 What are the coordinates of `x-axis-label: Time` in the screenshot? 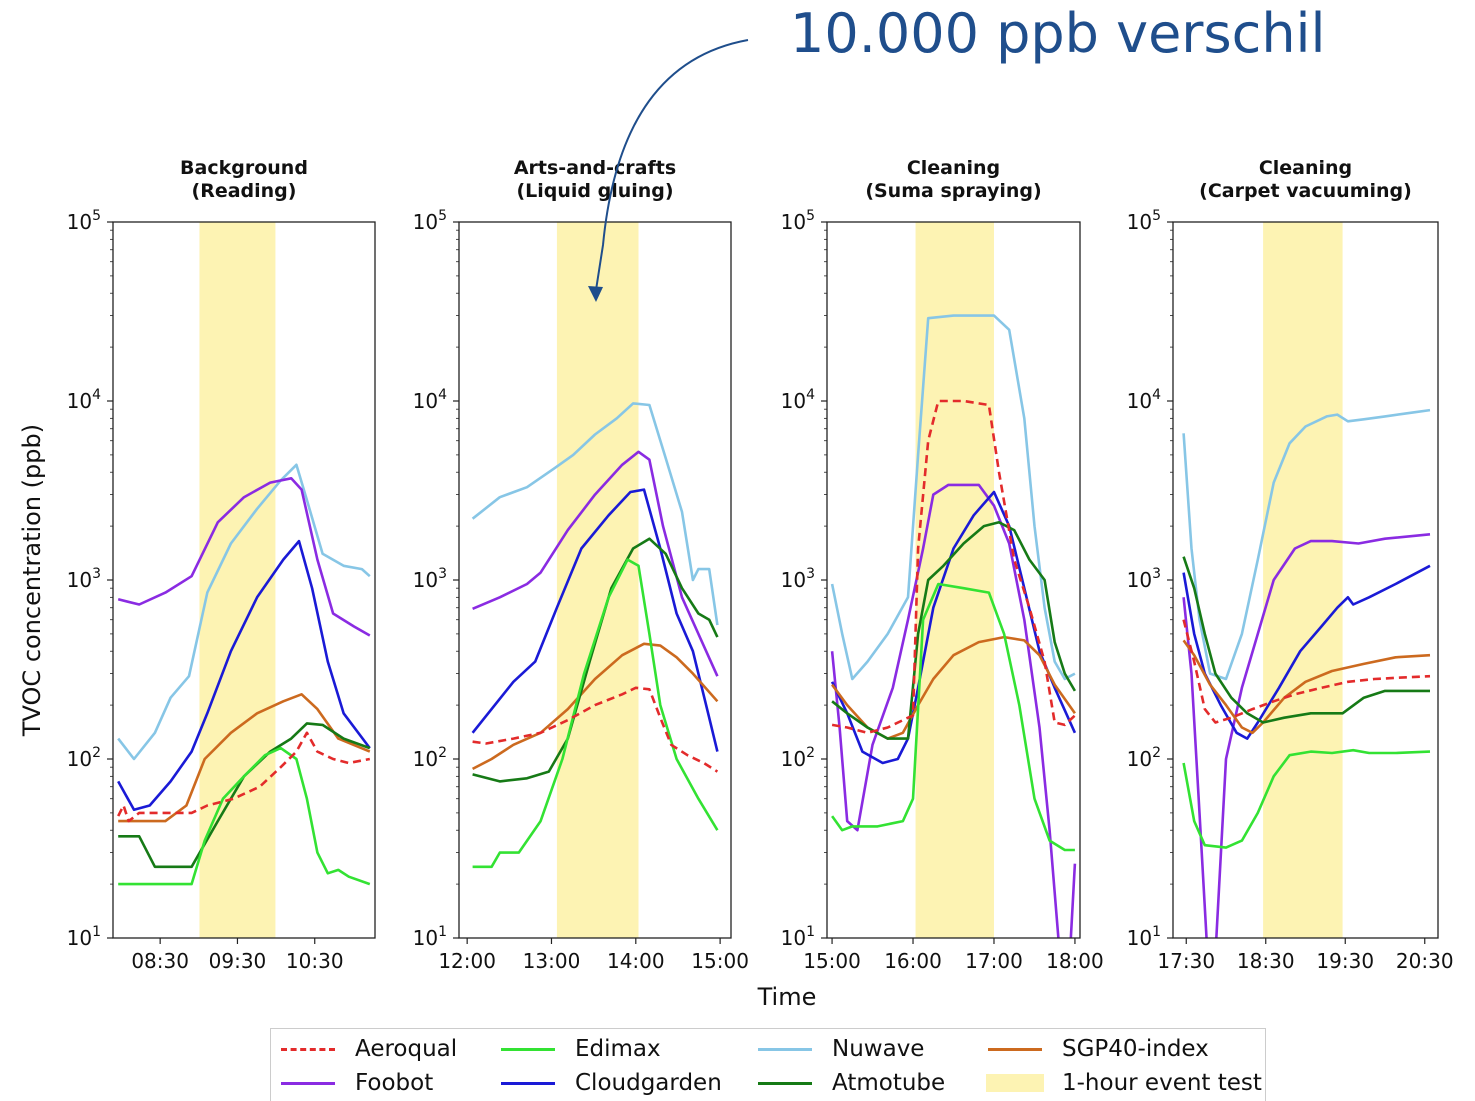 It's located at (787, 997).